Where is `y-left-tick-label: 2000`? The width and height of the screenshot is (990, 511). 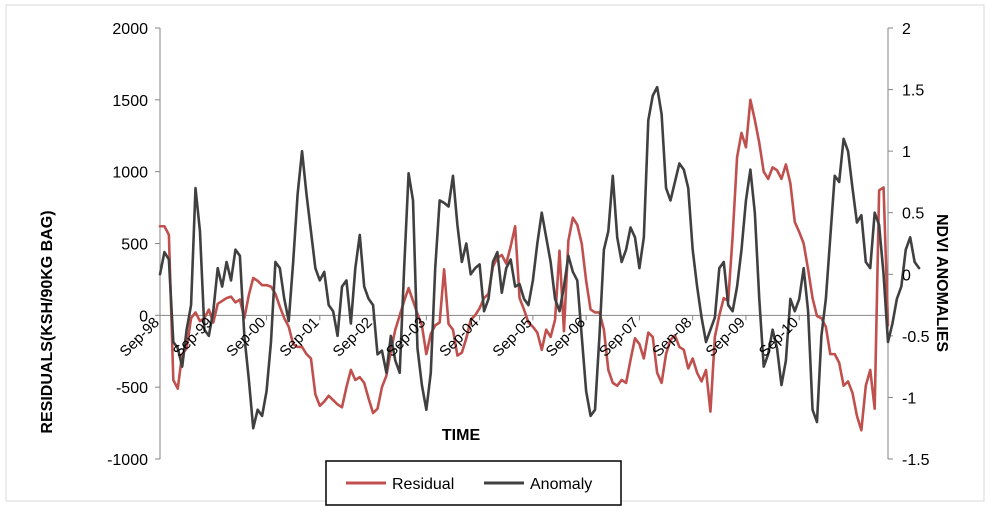 y-left-tick-label: 2000 is located at coordinates (130, 29).